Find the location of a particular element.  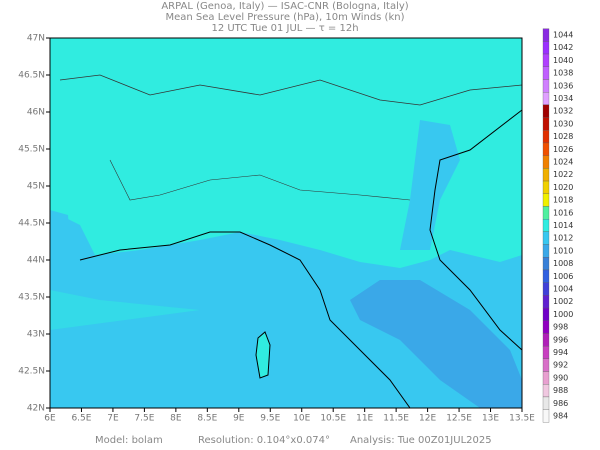

y-tick-label: 44N is located at coordinates (36, 261).